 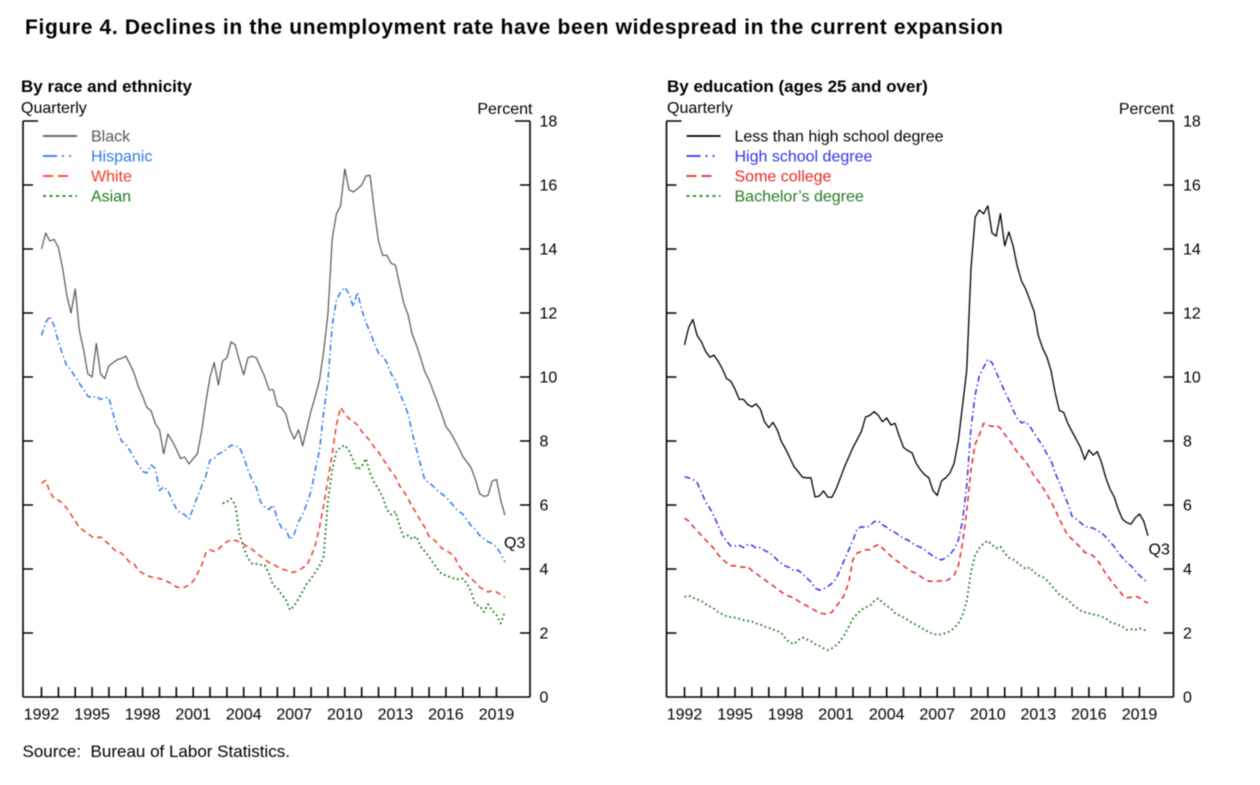 What do you see at coordinates (156, 751) in the screenshot?
I see `svg-text:Source: Bureau of Labor Stati: Source: Bureau of Labor Statistics.` at bounding box center [156, 751].